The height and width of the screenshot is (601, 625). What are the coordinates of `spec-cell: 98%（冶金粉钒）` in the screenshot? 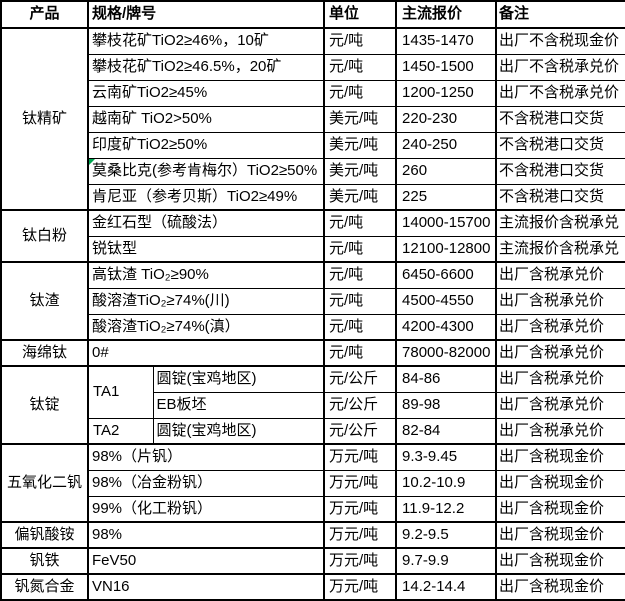 It's located at (206, 483).